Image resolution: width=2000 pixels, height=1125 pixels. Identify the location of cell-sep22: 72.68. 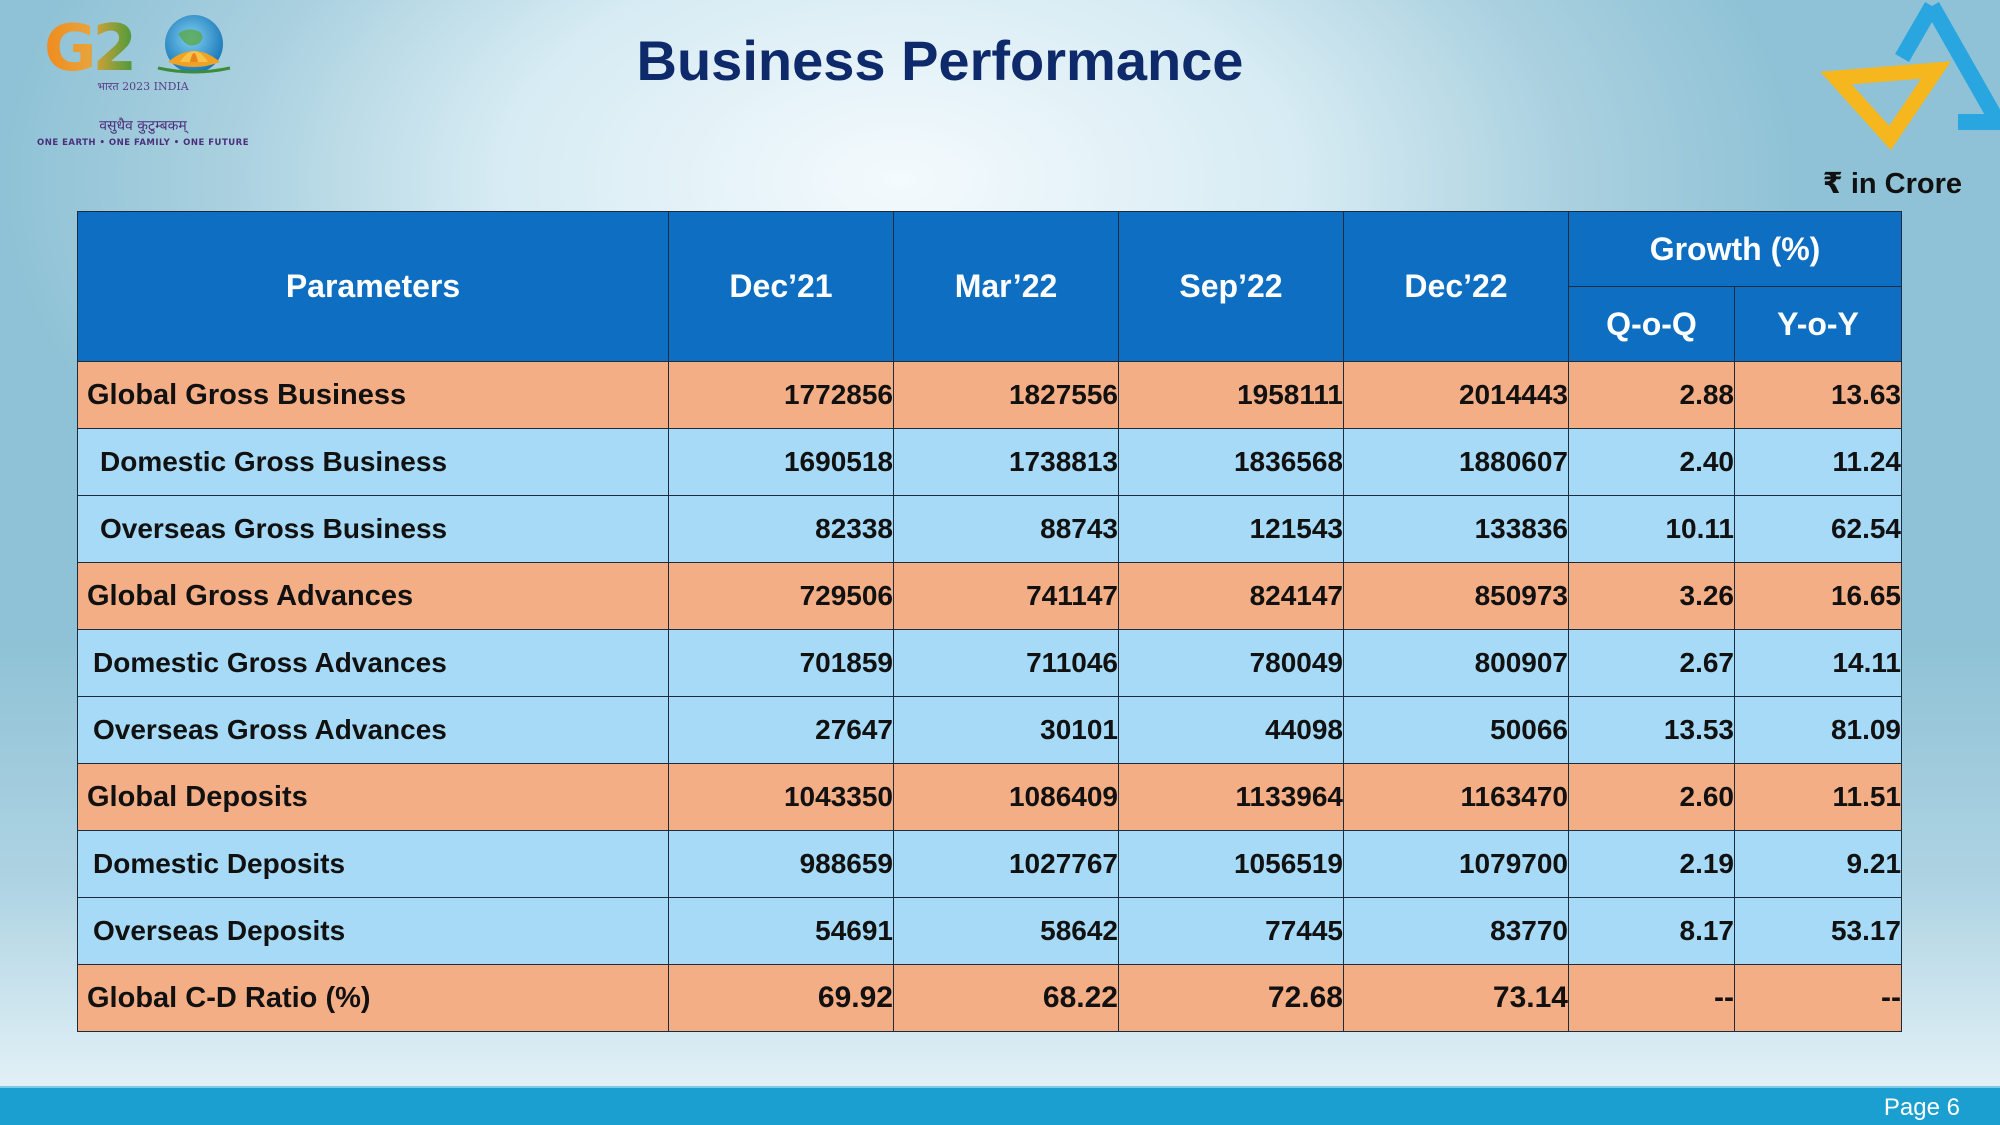
(1231, 998).